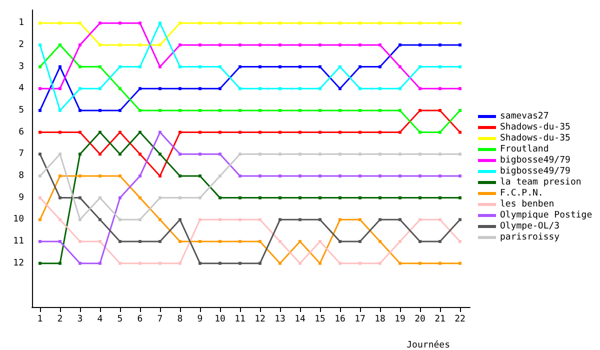  Describe the element at coordinates (18, 241) in the screenshot. I see `y-tick-label: 11` at that location.